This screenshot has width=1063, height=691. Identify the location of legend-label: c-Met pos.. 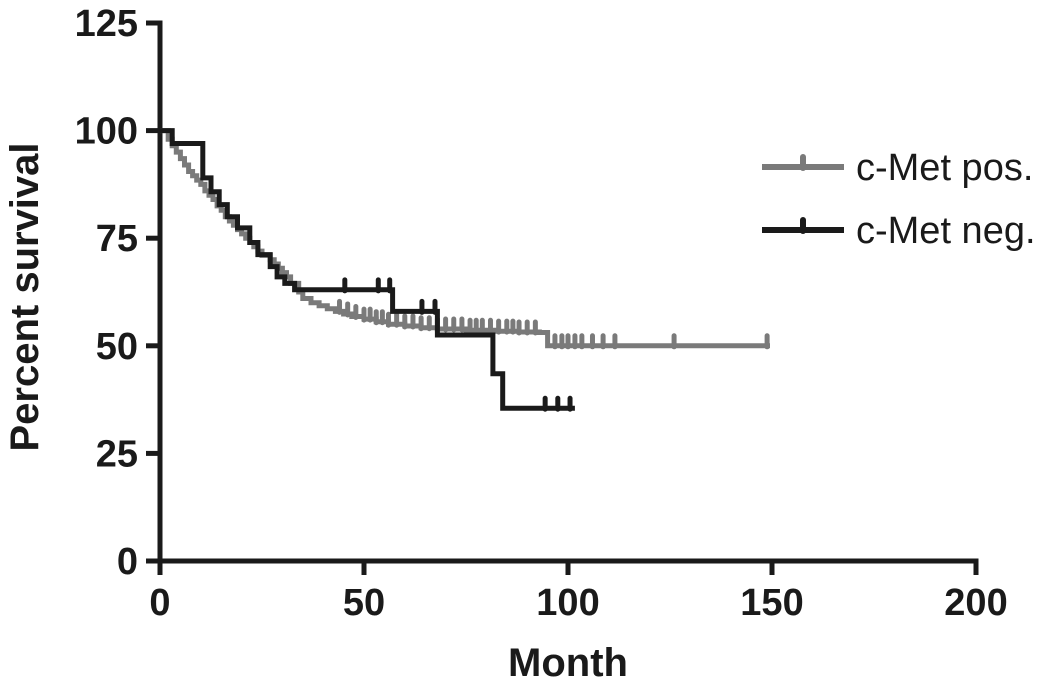
(944, 168).